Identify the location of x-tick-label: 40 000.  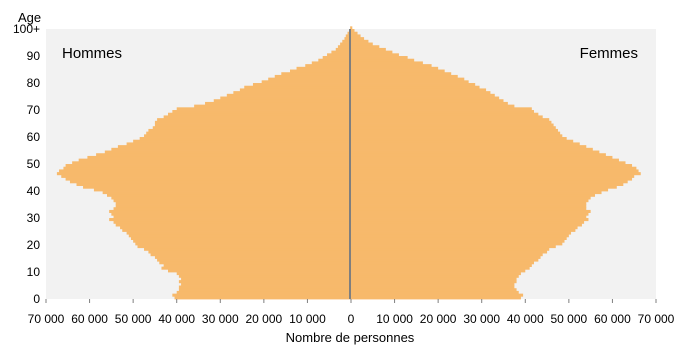
(525, 319).